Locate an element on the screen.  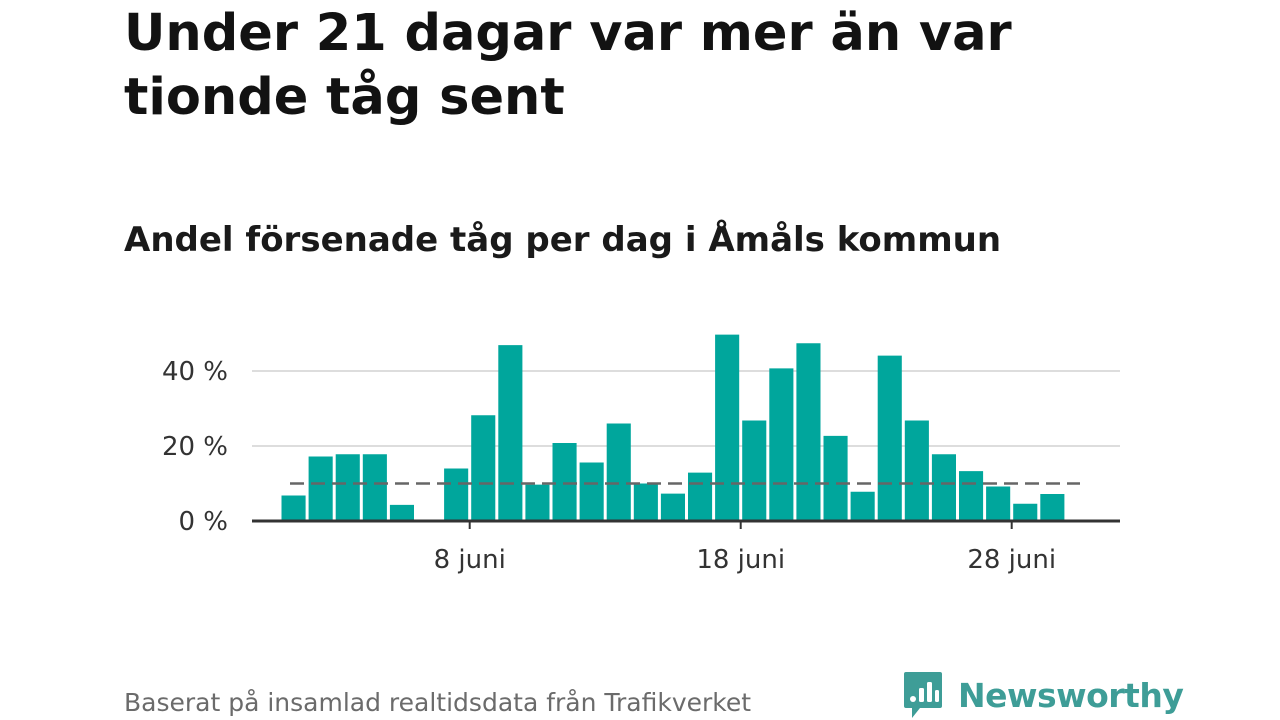
x-tick-label: 28 juni is located at coordinates (1011, 560).